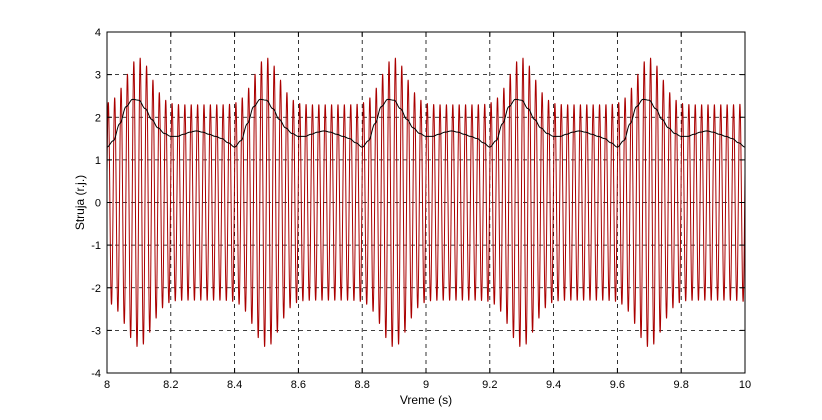 The image size is (822, 420). Describe the element at coordinates (489, 385) in the screenshot. I see `x-tick-label: 9.2` at that location.